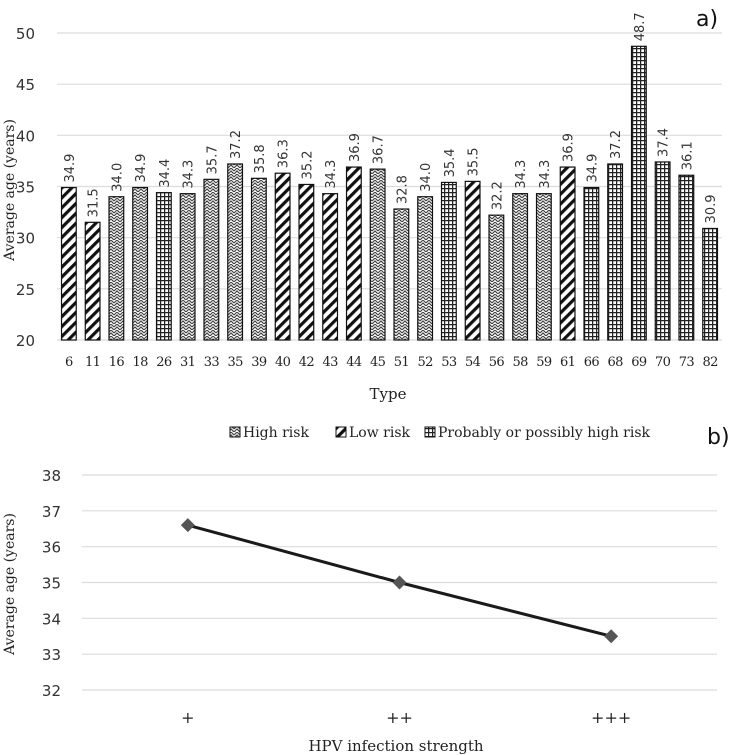 The image size is (729, 755). I want to click on x-tick-label: ++, so click(399, 717).